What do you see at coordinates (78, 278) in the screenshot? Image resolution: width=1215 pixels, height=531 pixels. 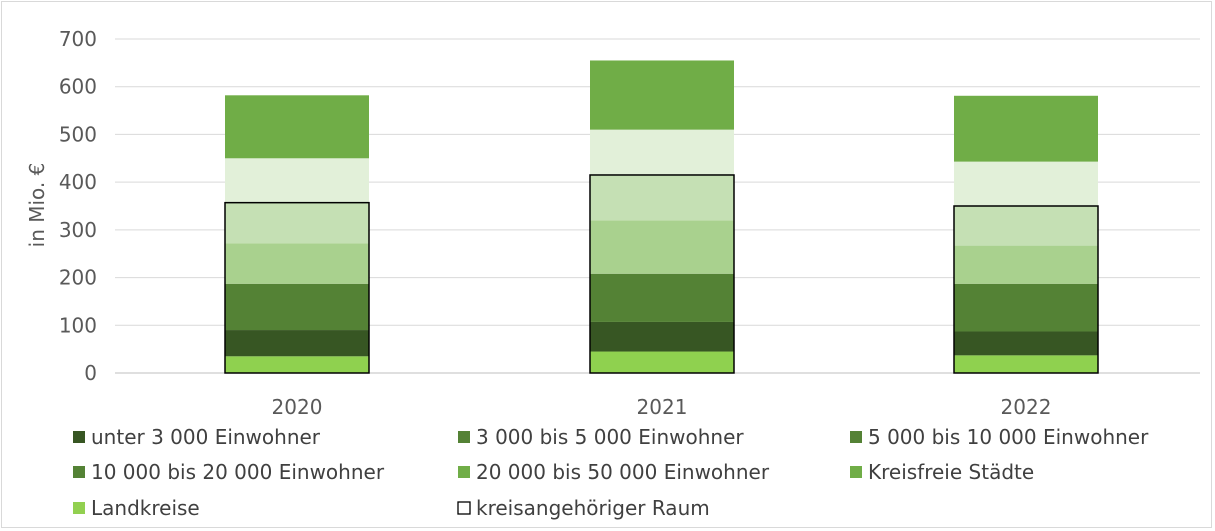 I see `y-tick-label: 200` at bounding box center [78, 278].